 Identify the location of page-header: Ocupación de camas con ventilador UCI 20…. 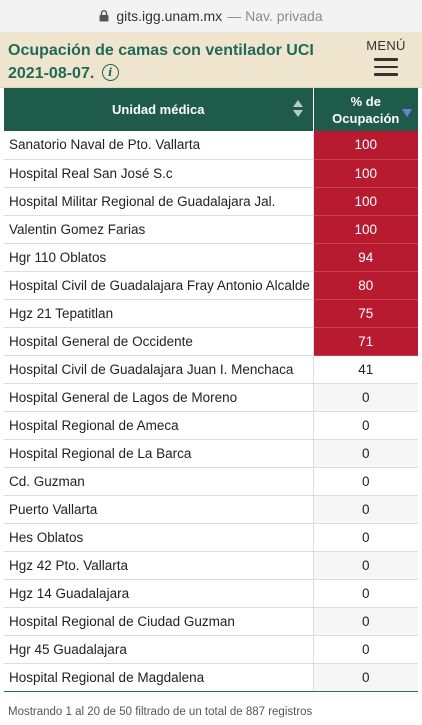
(211, 60).